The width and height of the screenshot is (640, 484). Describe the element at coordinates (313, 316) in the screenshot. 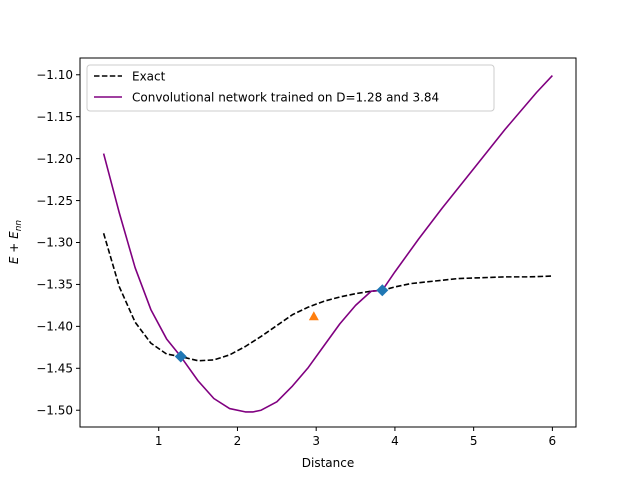

I see `test-point-marker` at that location.